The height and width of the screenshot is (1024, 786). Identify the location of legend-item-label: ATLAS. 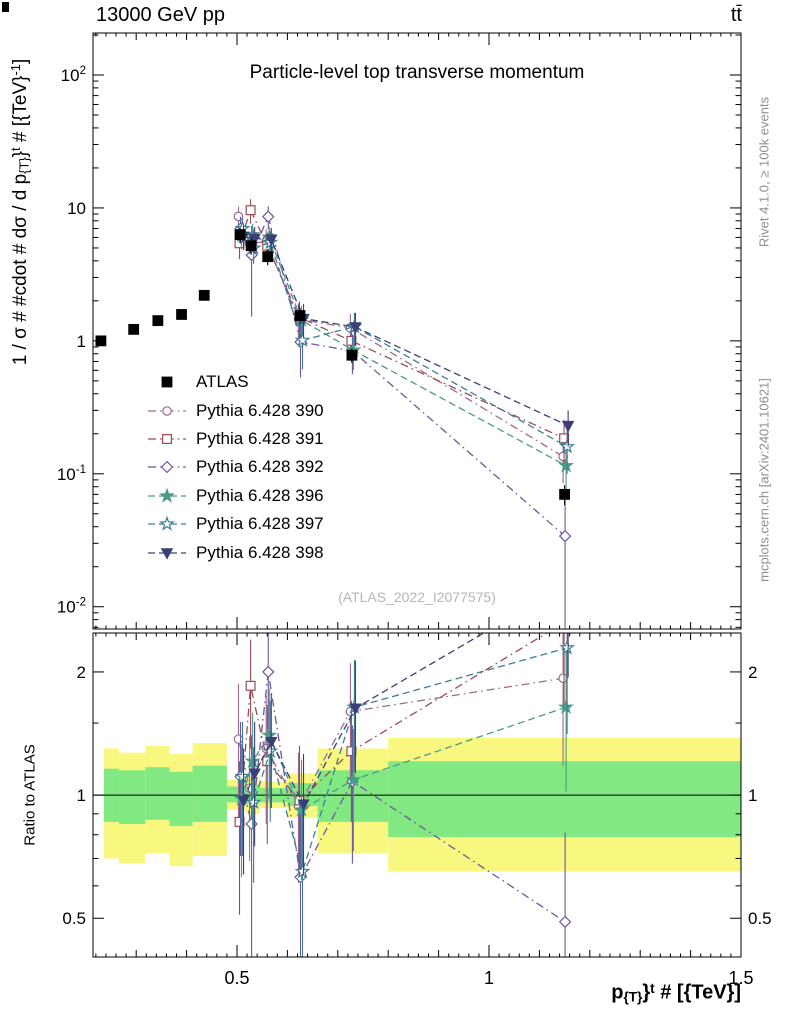
(222, 382).